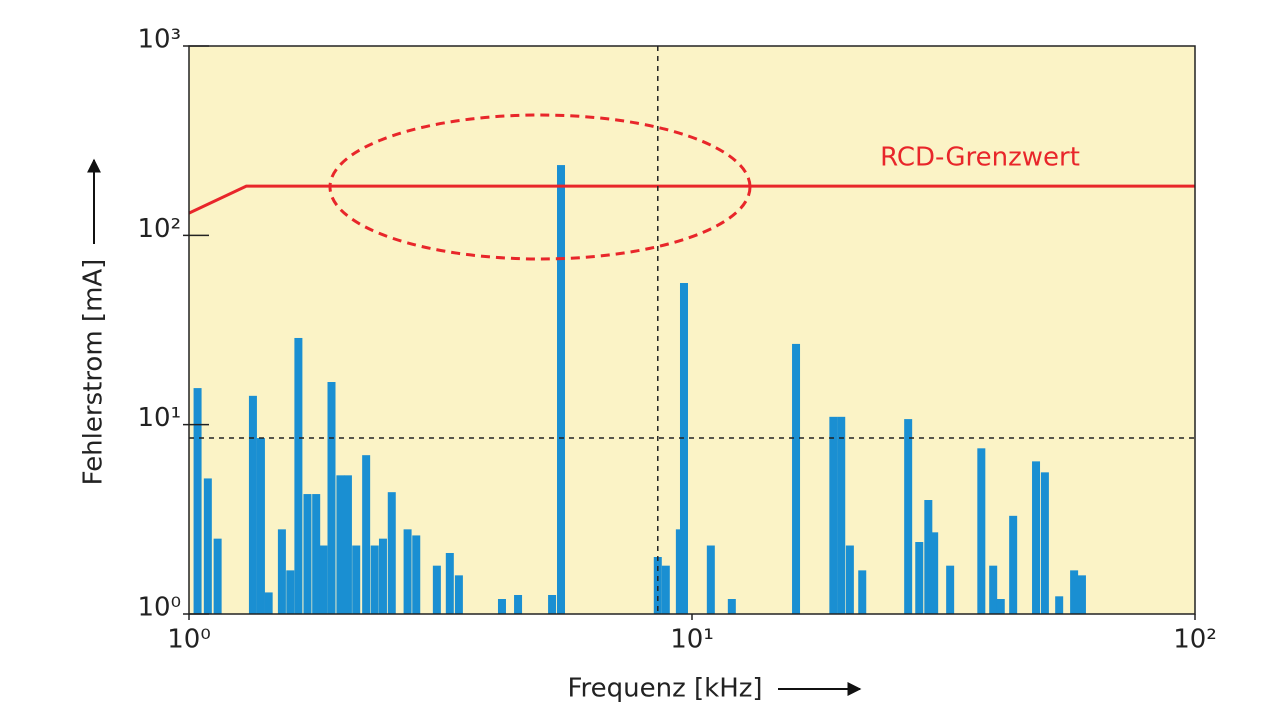  I want to click on y-tick-label: 10⁰, so click(159, 608).